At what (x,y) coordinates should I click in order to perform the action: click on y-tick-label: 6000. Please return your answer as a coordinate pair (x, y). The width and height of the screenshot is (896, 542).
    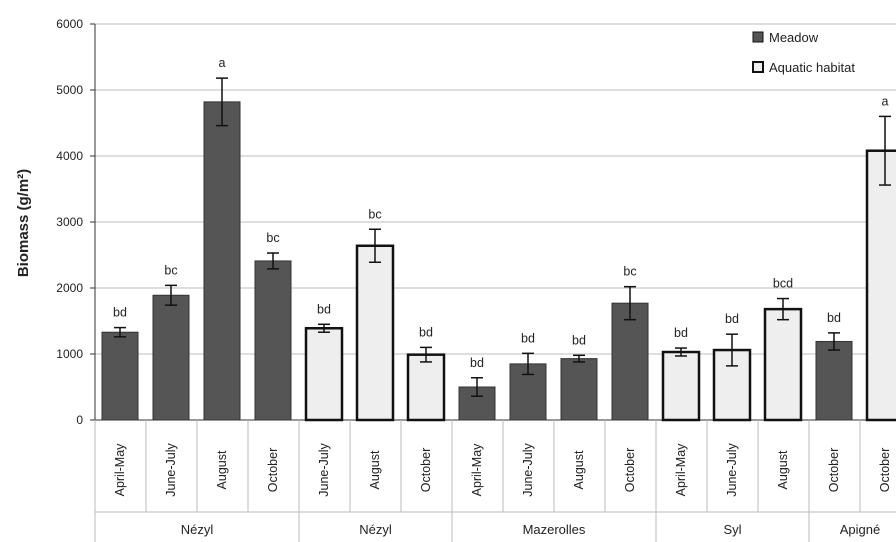
    Looking at the image, I should click on (69, 24).